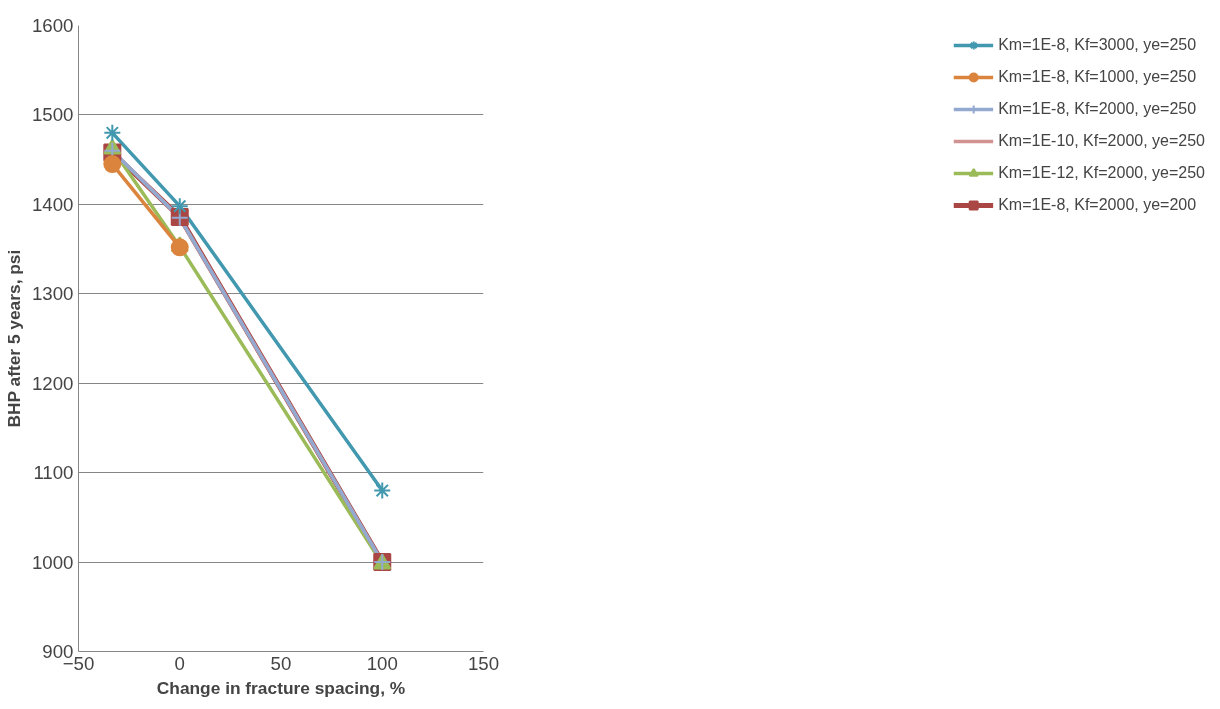 The image size is (1220, 709). I want to click on legend-label: Km=1E-12, Kf=2000, ye=250, so click(1101, 173).